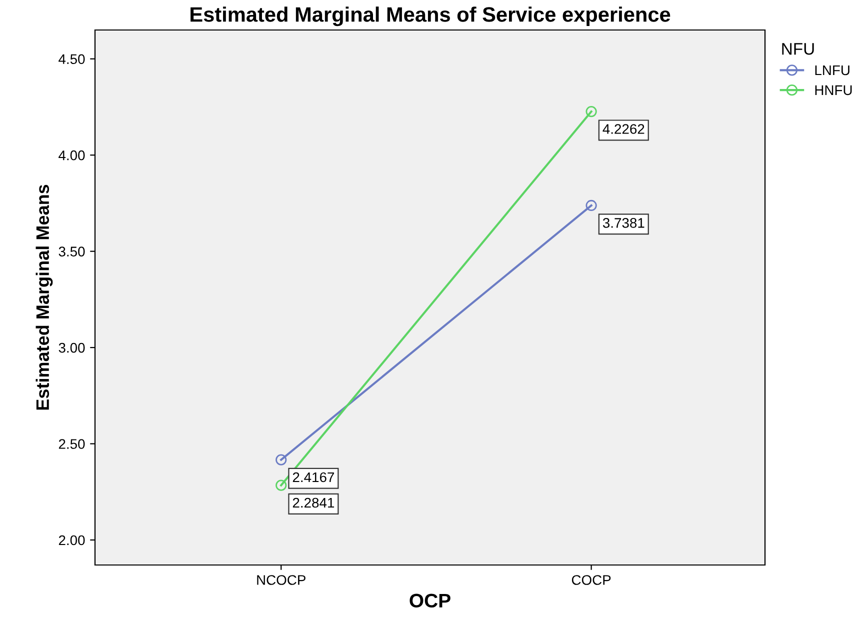  What do you see at coordinates (832, 70) in the screenshot?
I see `legend-label: LNFU` at bounding box center [832, 70].